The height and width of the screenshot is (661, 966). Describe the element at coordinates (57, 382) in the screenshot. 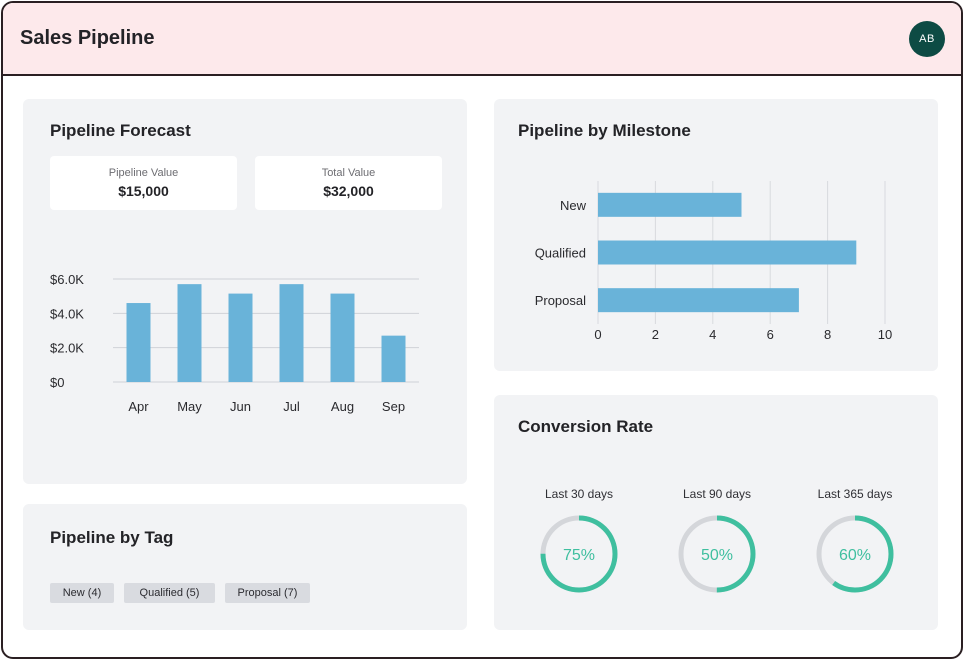

I see `y-tick-label: $0` at that location.